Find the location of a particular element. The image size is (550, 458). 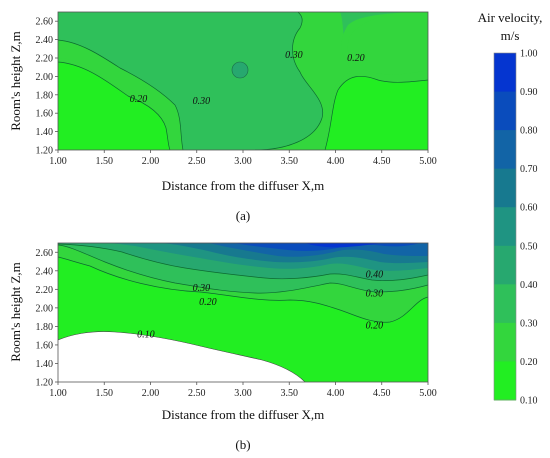

legend-level-label: 1.00 is located at coordinates (529, 54).